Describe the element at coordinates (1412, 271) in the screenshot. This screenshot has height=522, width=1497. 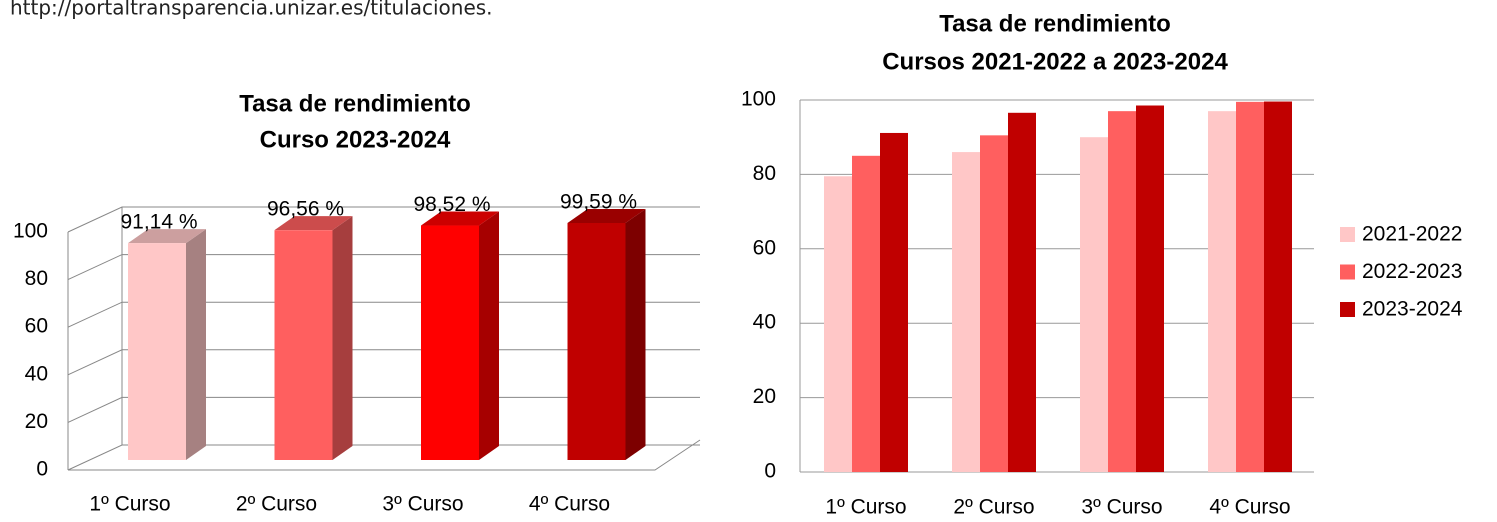
I see `legend-label: 2022-2023` at that location.